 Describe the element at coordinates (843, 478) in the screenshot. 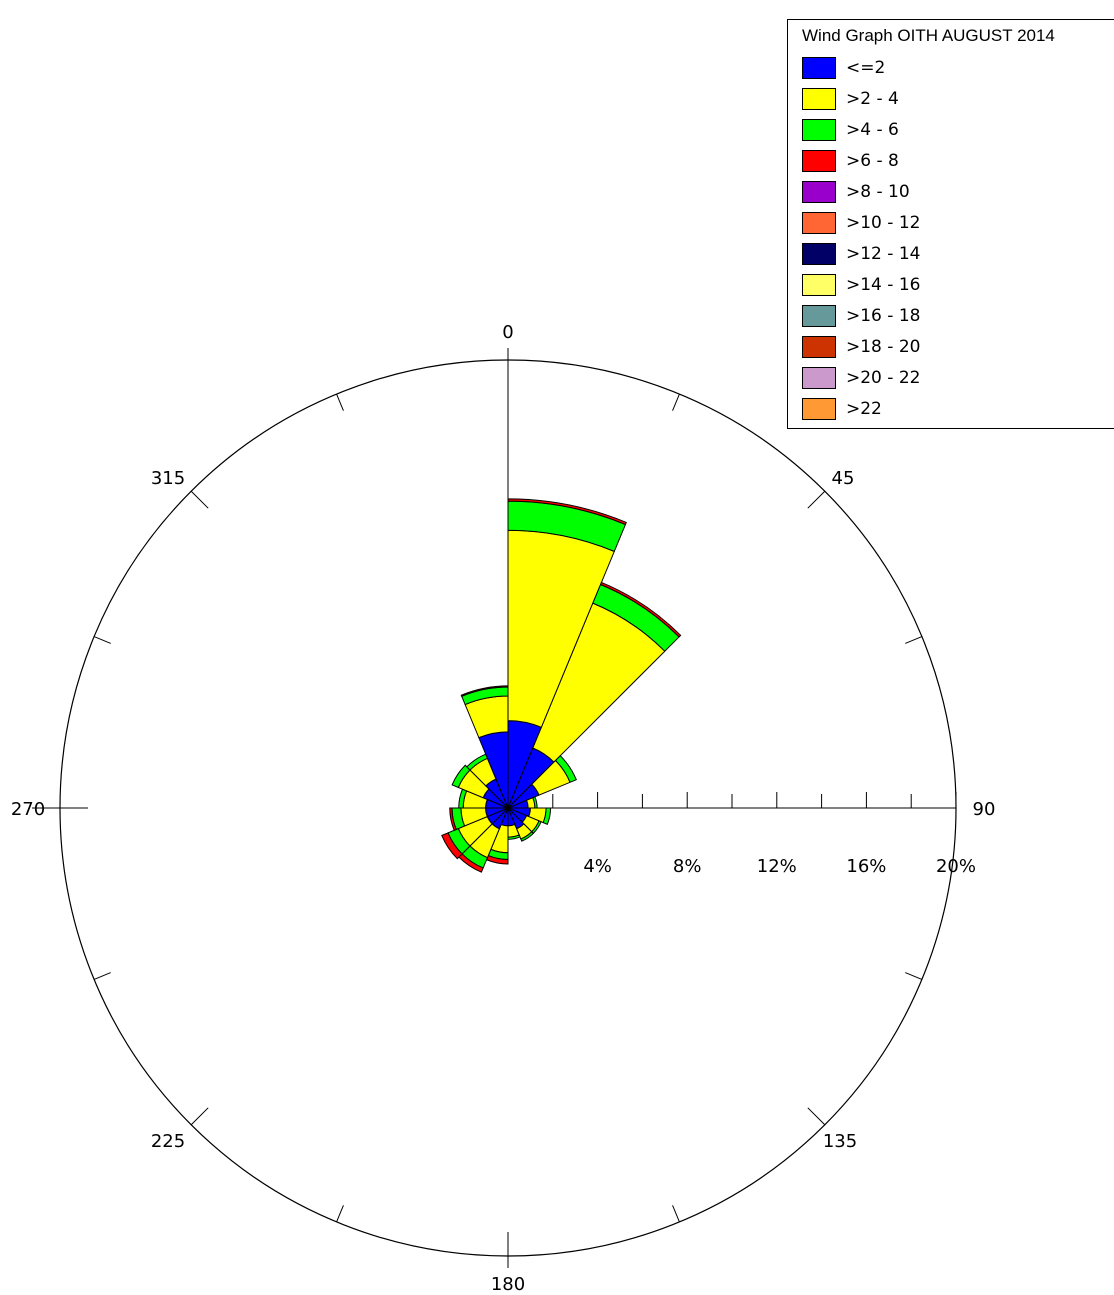

I see `direction-label: 45` at that location.